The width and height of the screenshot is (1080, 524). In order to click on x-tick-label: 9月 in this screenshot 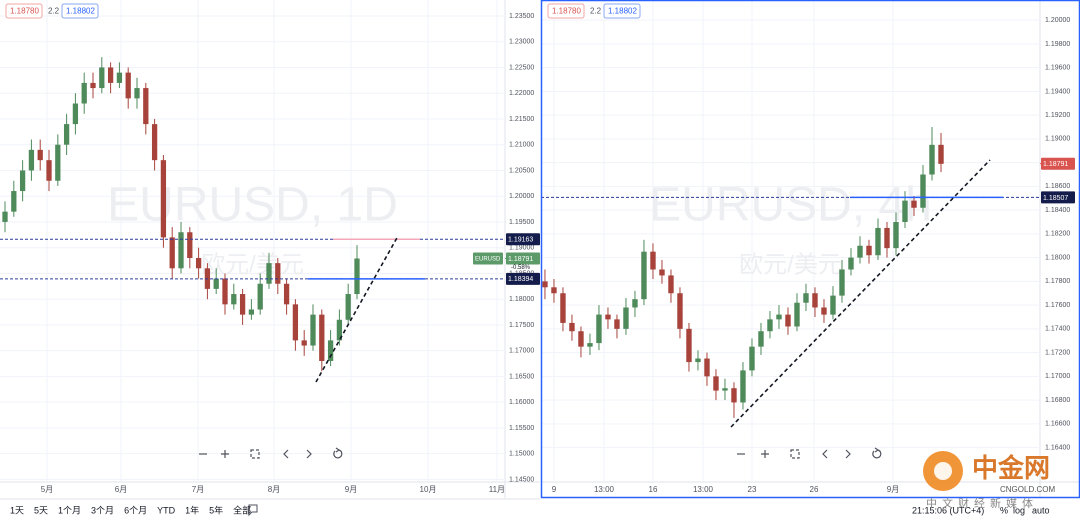, I will do `click(351, 489)`.